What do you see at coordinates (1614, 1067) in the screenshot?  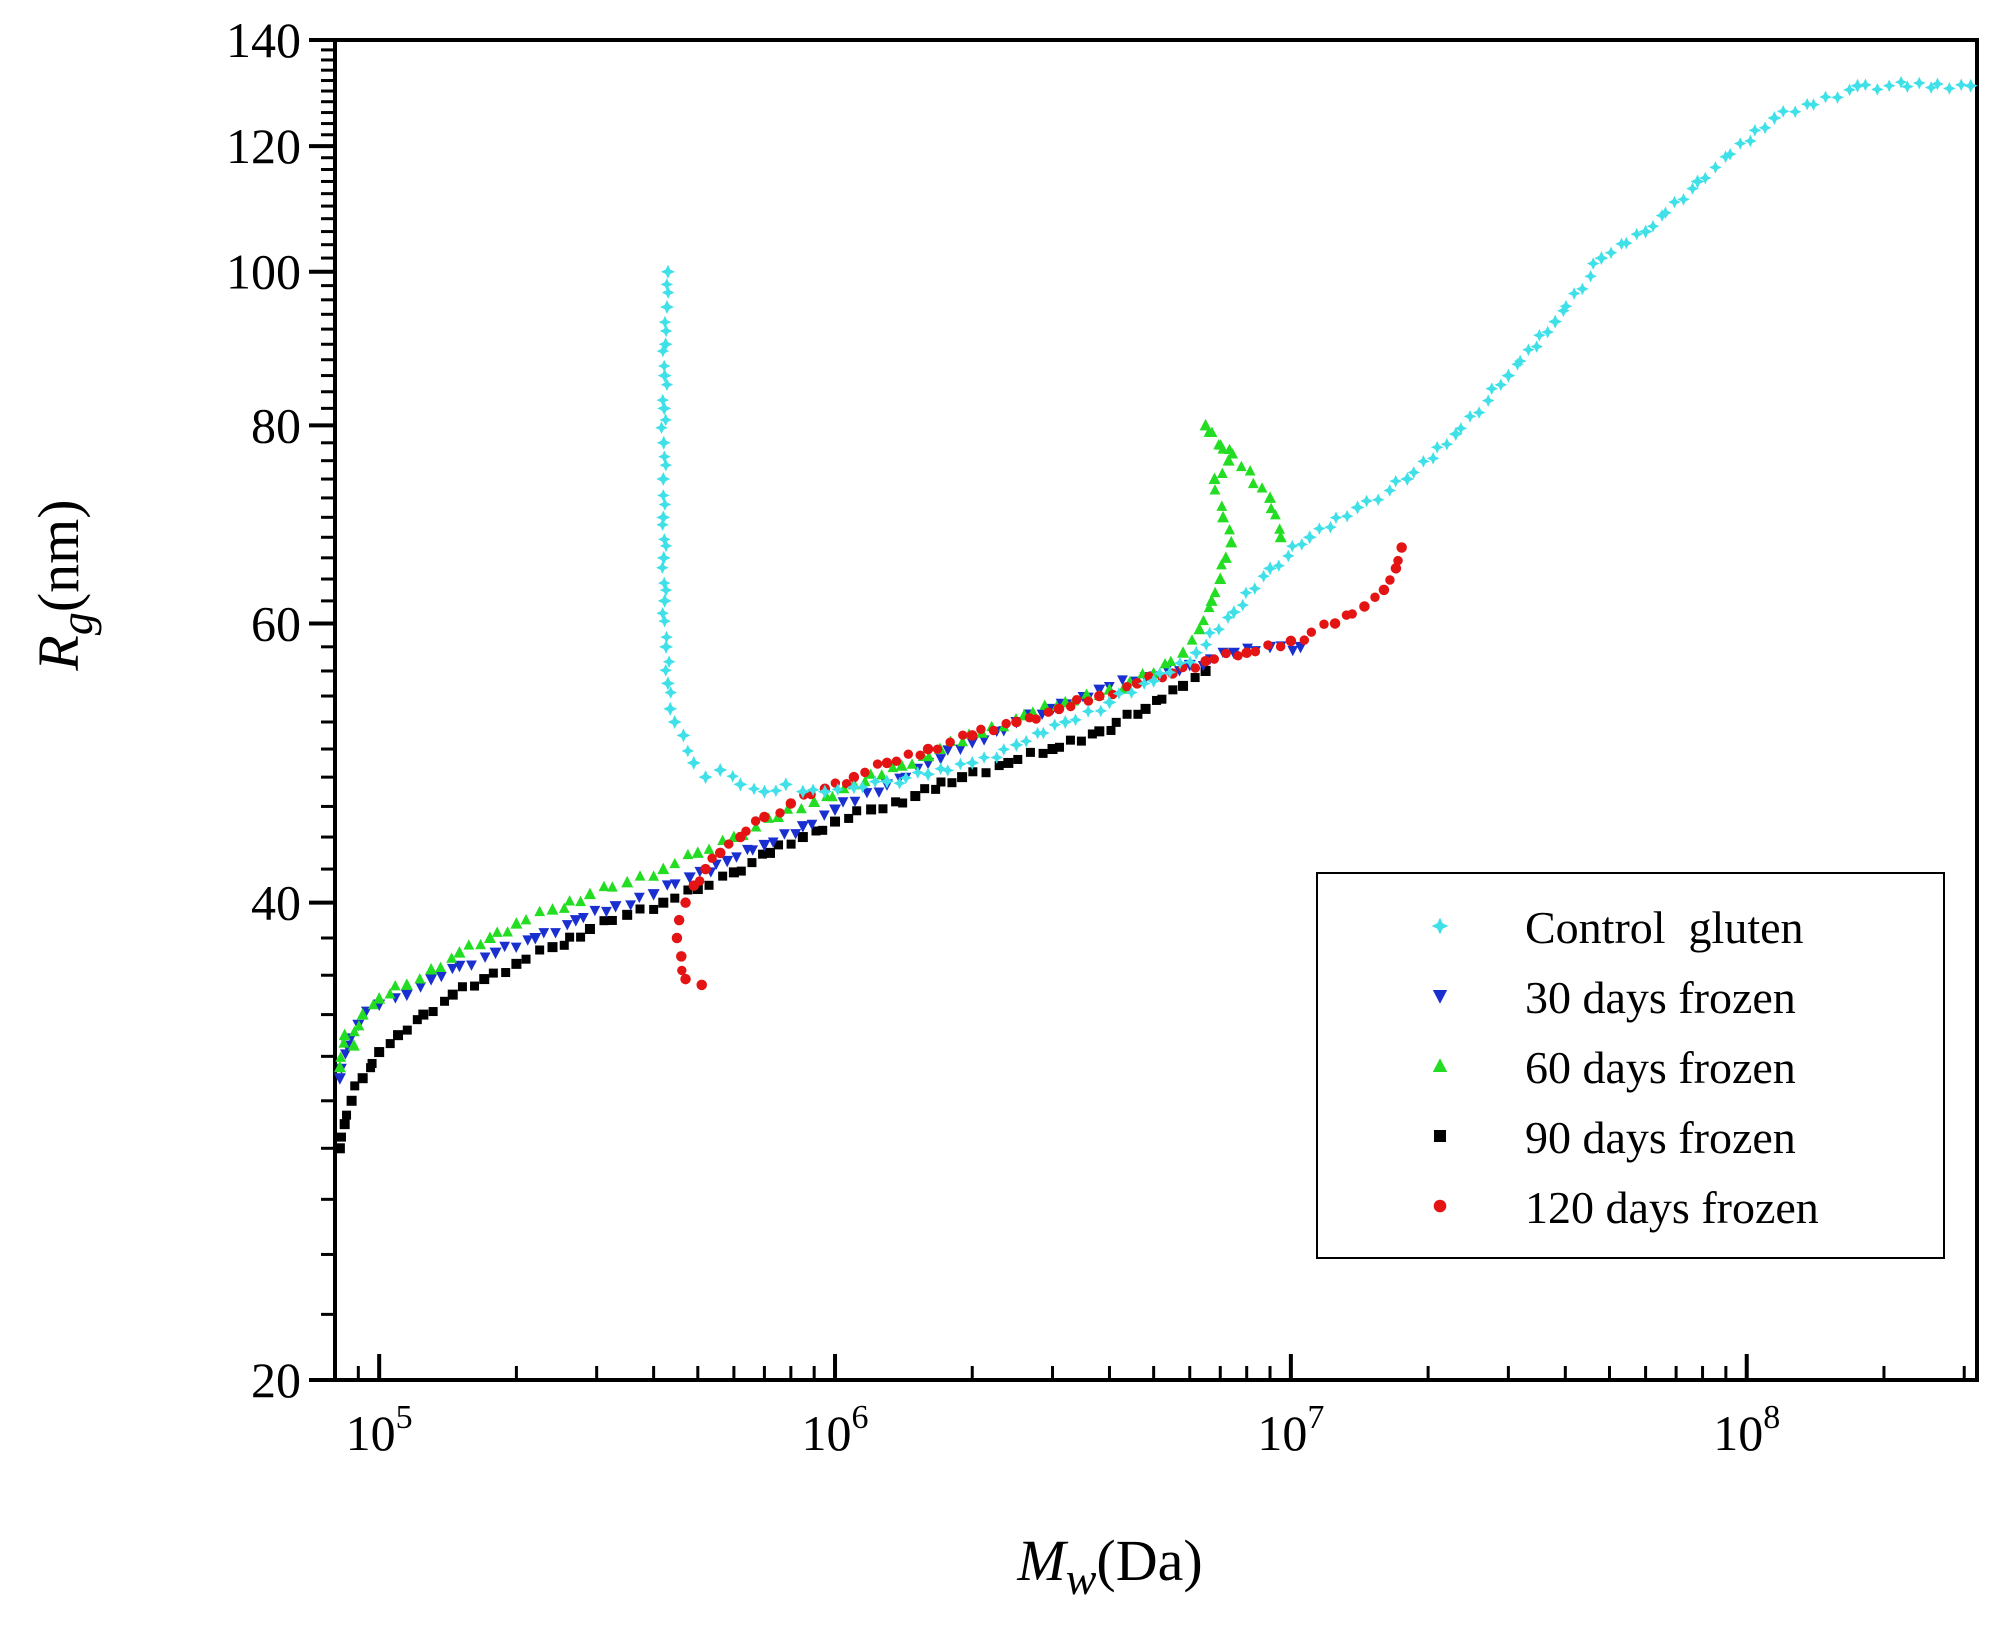 I see `legend-entry: 60 days frozen` at bounding box center [1614, 1067].